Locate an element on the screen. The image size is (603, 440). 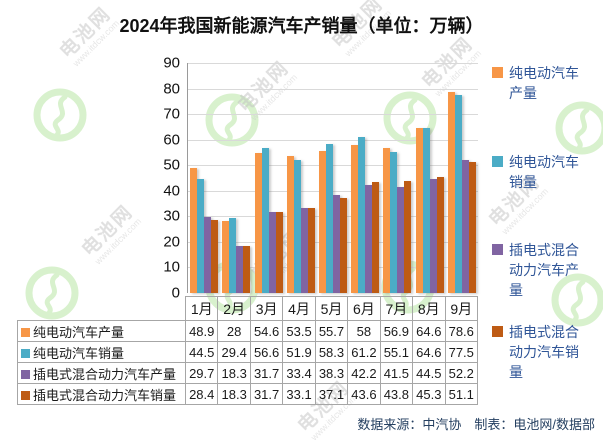
table-header-row: 1月 2月 3月 4月 5月 6月 7月 8月 9月 is located at coordinates (248, 308).